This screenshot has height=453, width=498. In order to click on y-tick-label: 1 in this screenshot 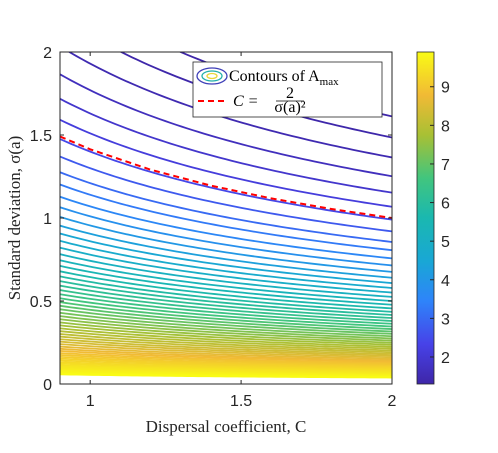, I will do `click(47, 219)`.